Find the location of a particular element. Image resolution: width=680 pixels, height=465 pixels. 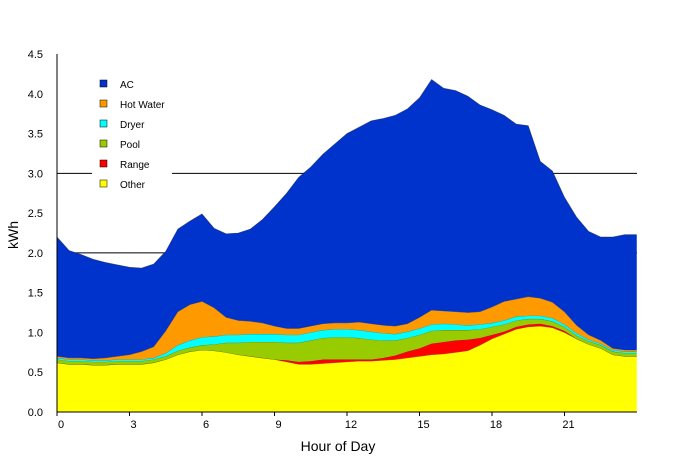

legend-label: Hot Water is located at coordinates (142, 105).